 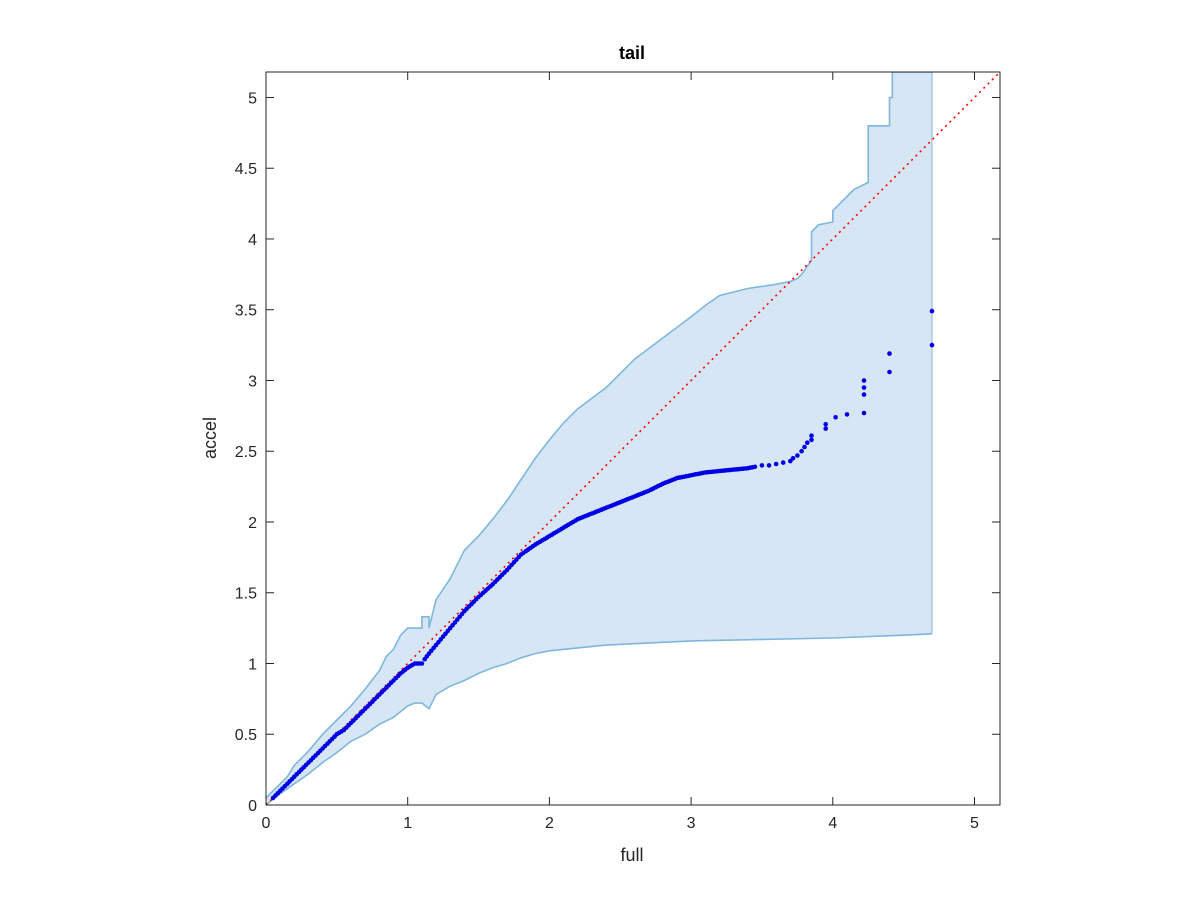 What do you see at coordinates (252, 664) in the screenshot?
I see `y-tick-label: 1` at bounding box center [252, 664].